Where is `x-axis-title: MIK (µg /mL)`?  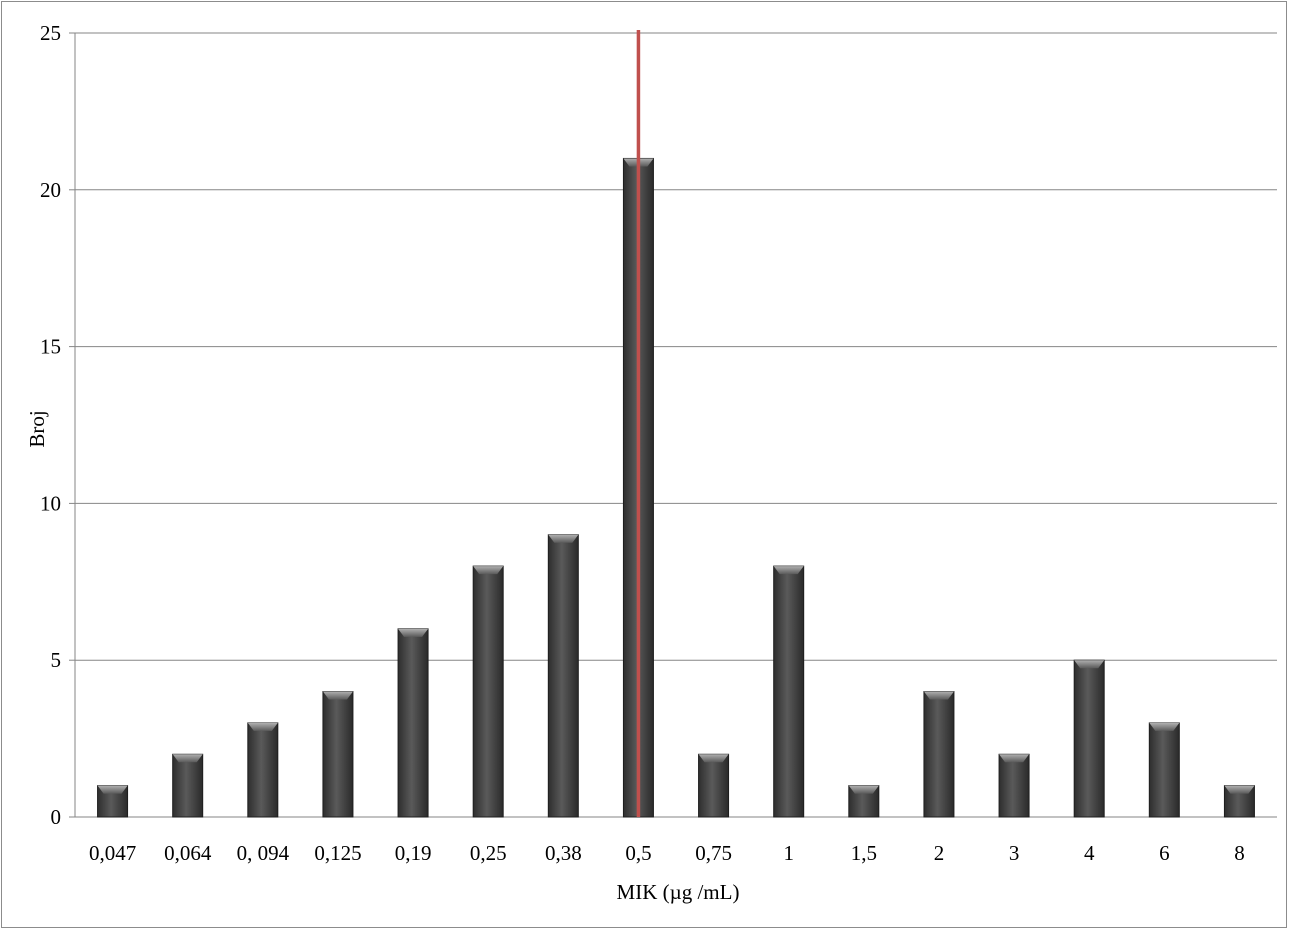 x-axis-title: MIK (µg /mL) is located at coordinates (678, 892).